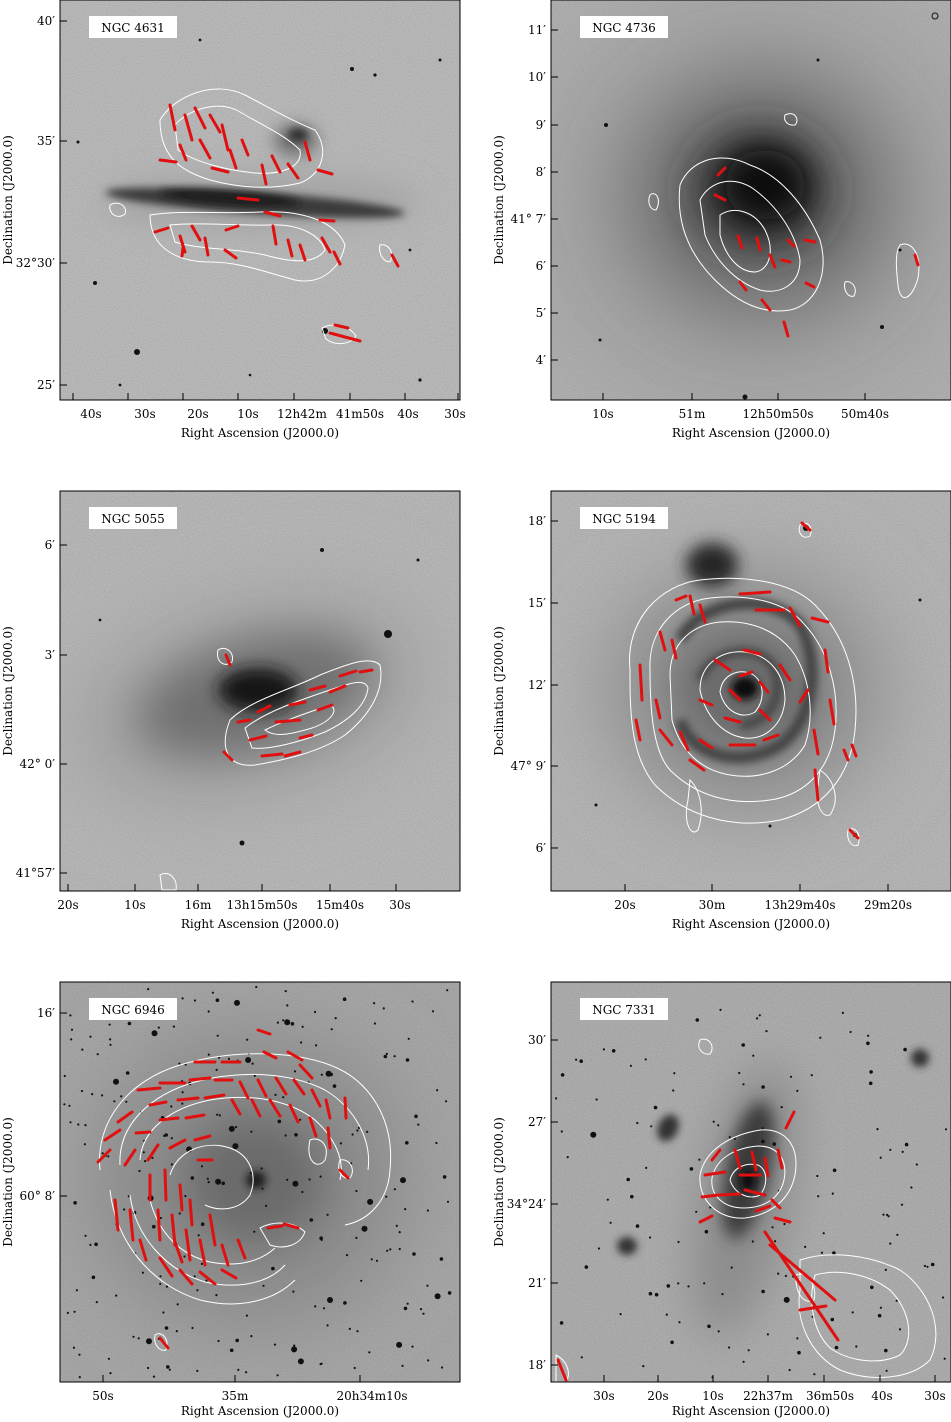  I want to click on x-tick-label: 22h37m, so click(768, 1396).